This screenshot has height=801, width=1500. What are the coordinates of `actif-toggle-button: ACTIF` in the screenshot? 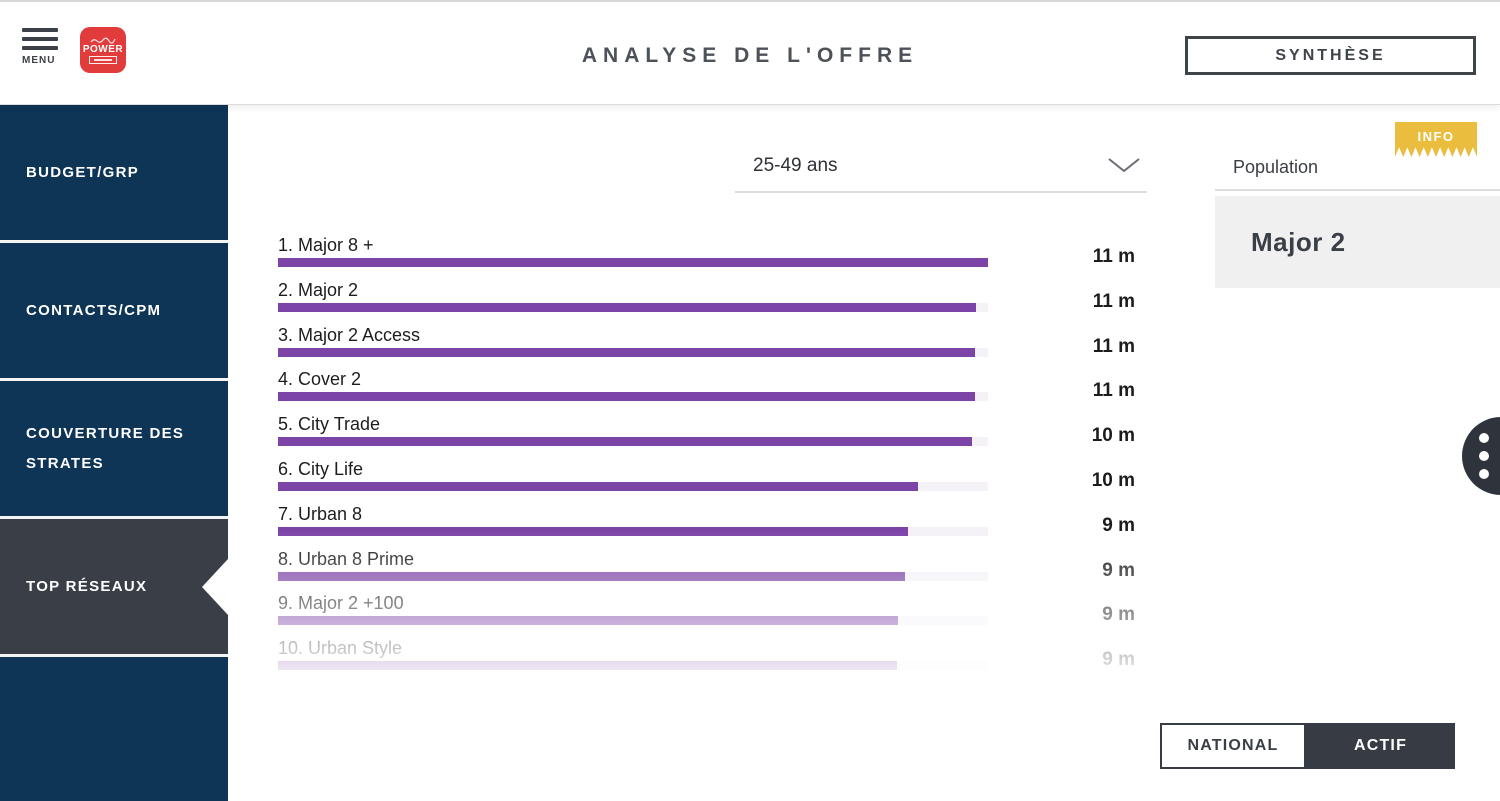 It's located at (1380, 746).